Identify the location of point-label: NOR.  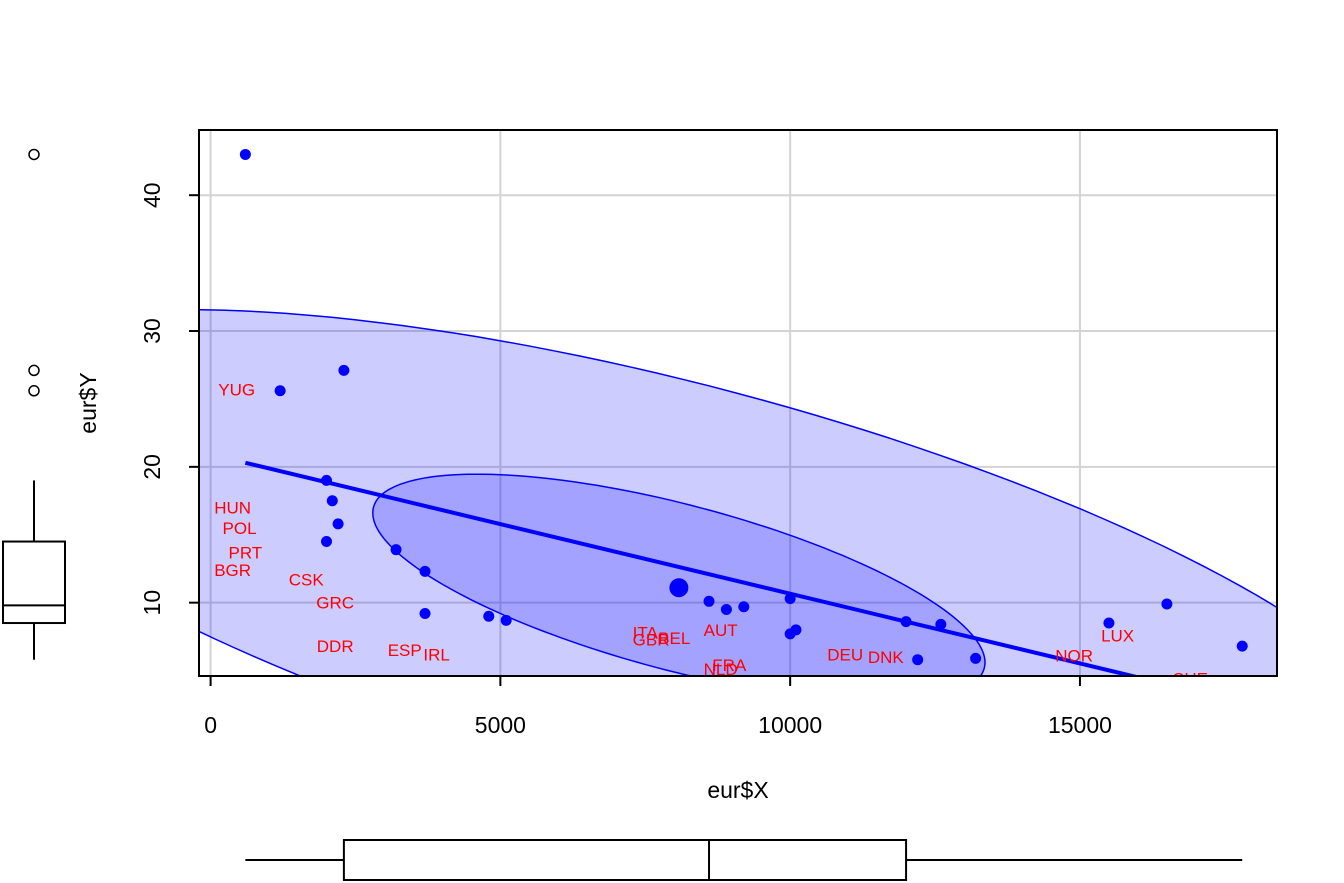
(1074, 656).